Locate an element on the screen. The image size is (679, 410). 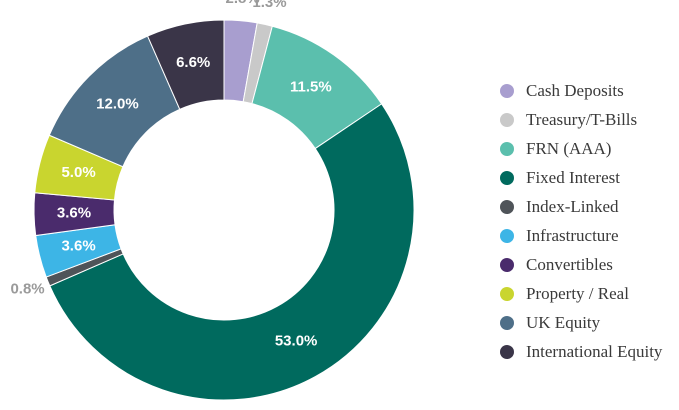
data-label: 5.0% is located at coordinates (78, 172).